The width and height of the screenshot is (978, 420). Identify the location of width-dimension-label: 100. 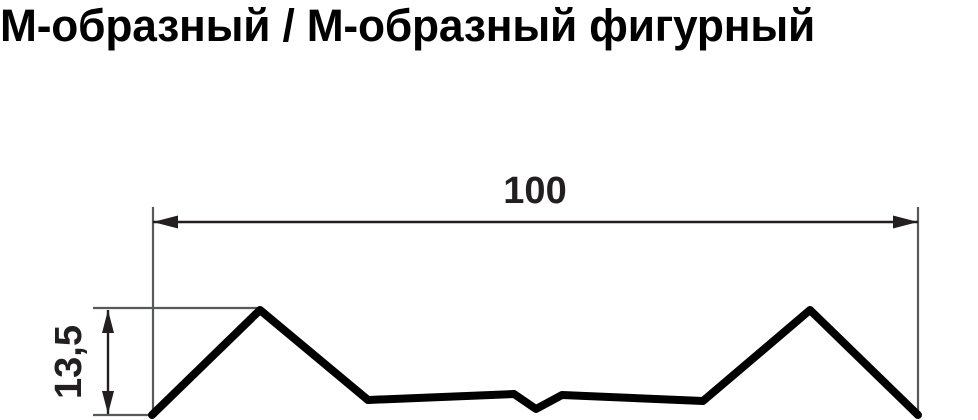
(534, 191).